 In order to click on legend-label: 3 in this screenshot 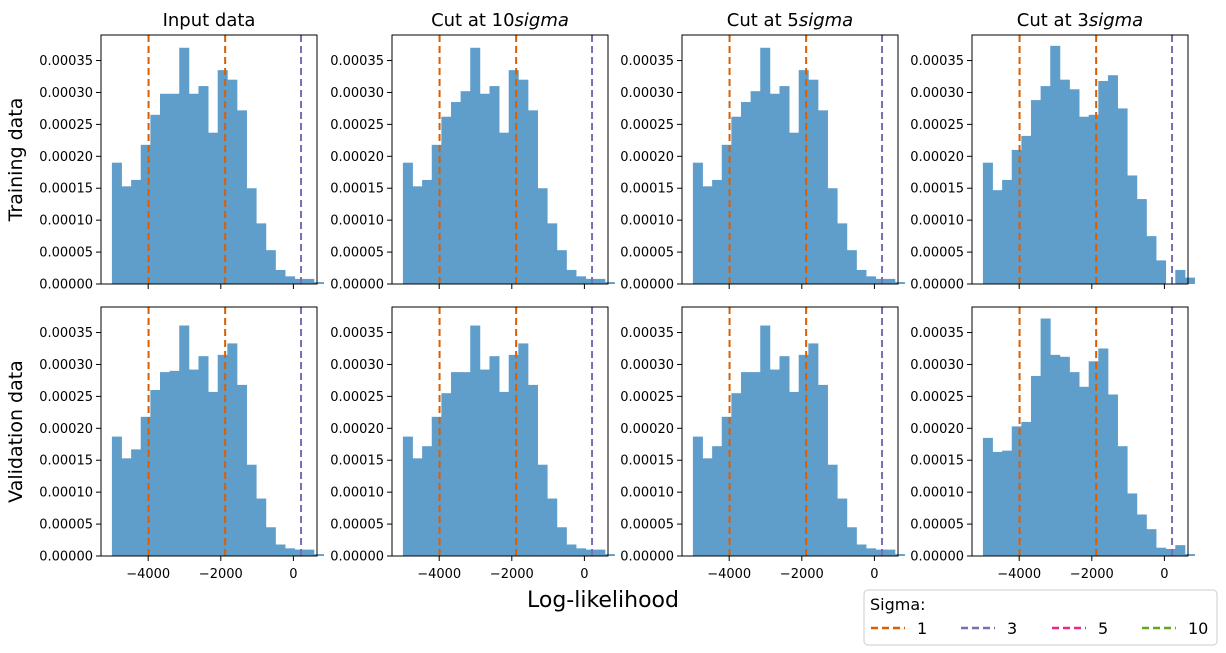, I will do `click(1012, 628)`.